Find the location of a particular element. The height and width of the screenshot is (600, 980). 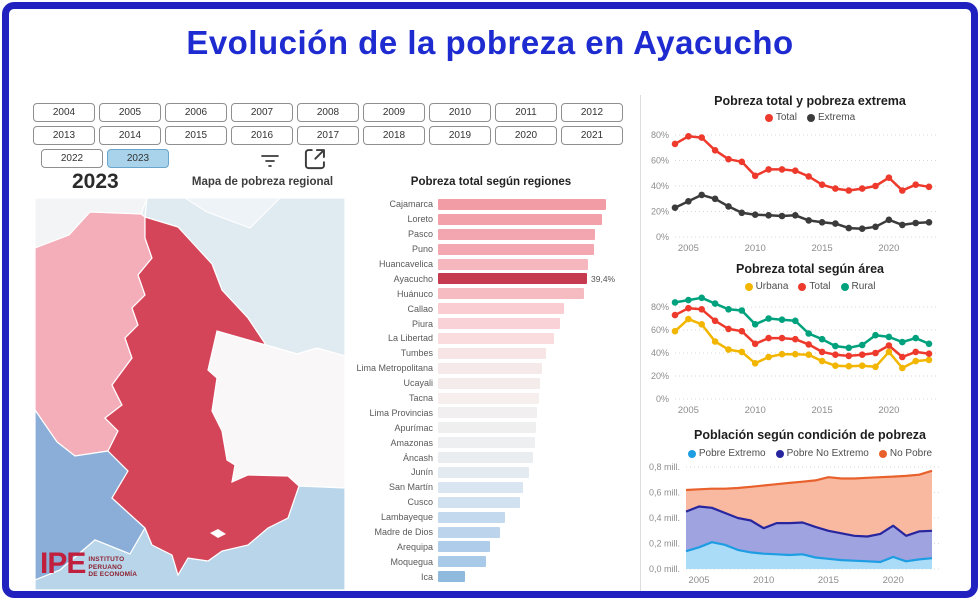

year-button-2015: 2015 is located at coordinates (196, 135).